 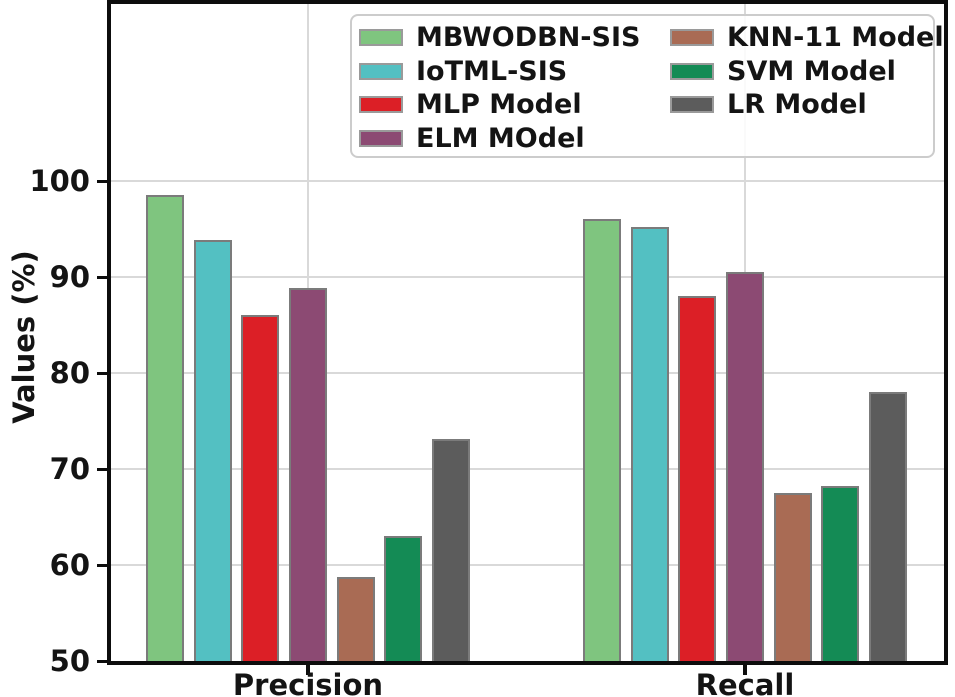 I want to click on legend-item-knn-11-model: KNN-11 Model, so click(x=807, y=38).